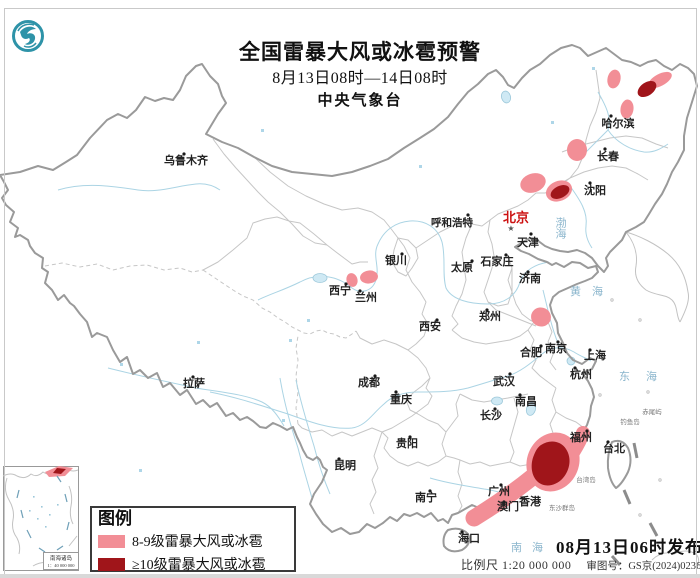  Describe the element at coordinates (508, 506) in the screenshot. I see `city-label: 澳门` at that location.